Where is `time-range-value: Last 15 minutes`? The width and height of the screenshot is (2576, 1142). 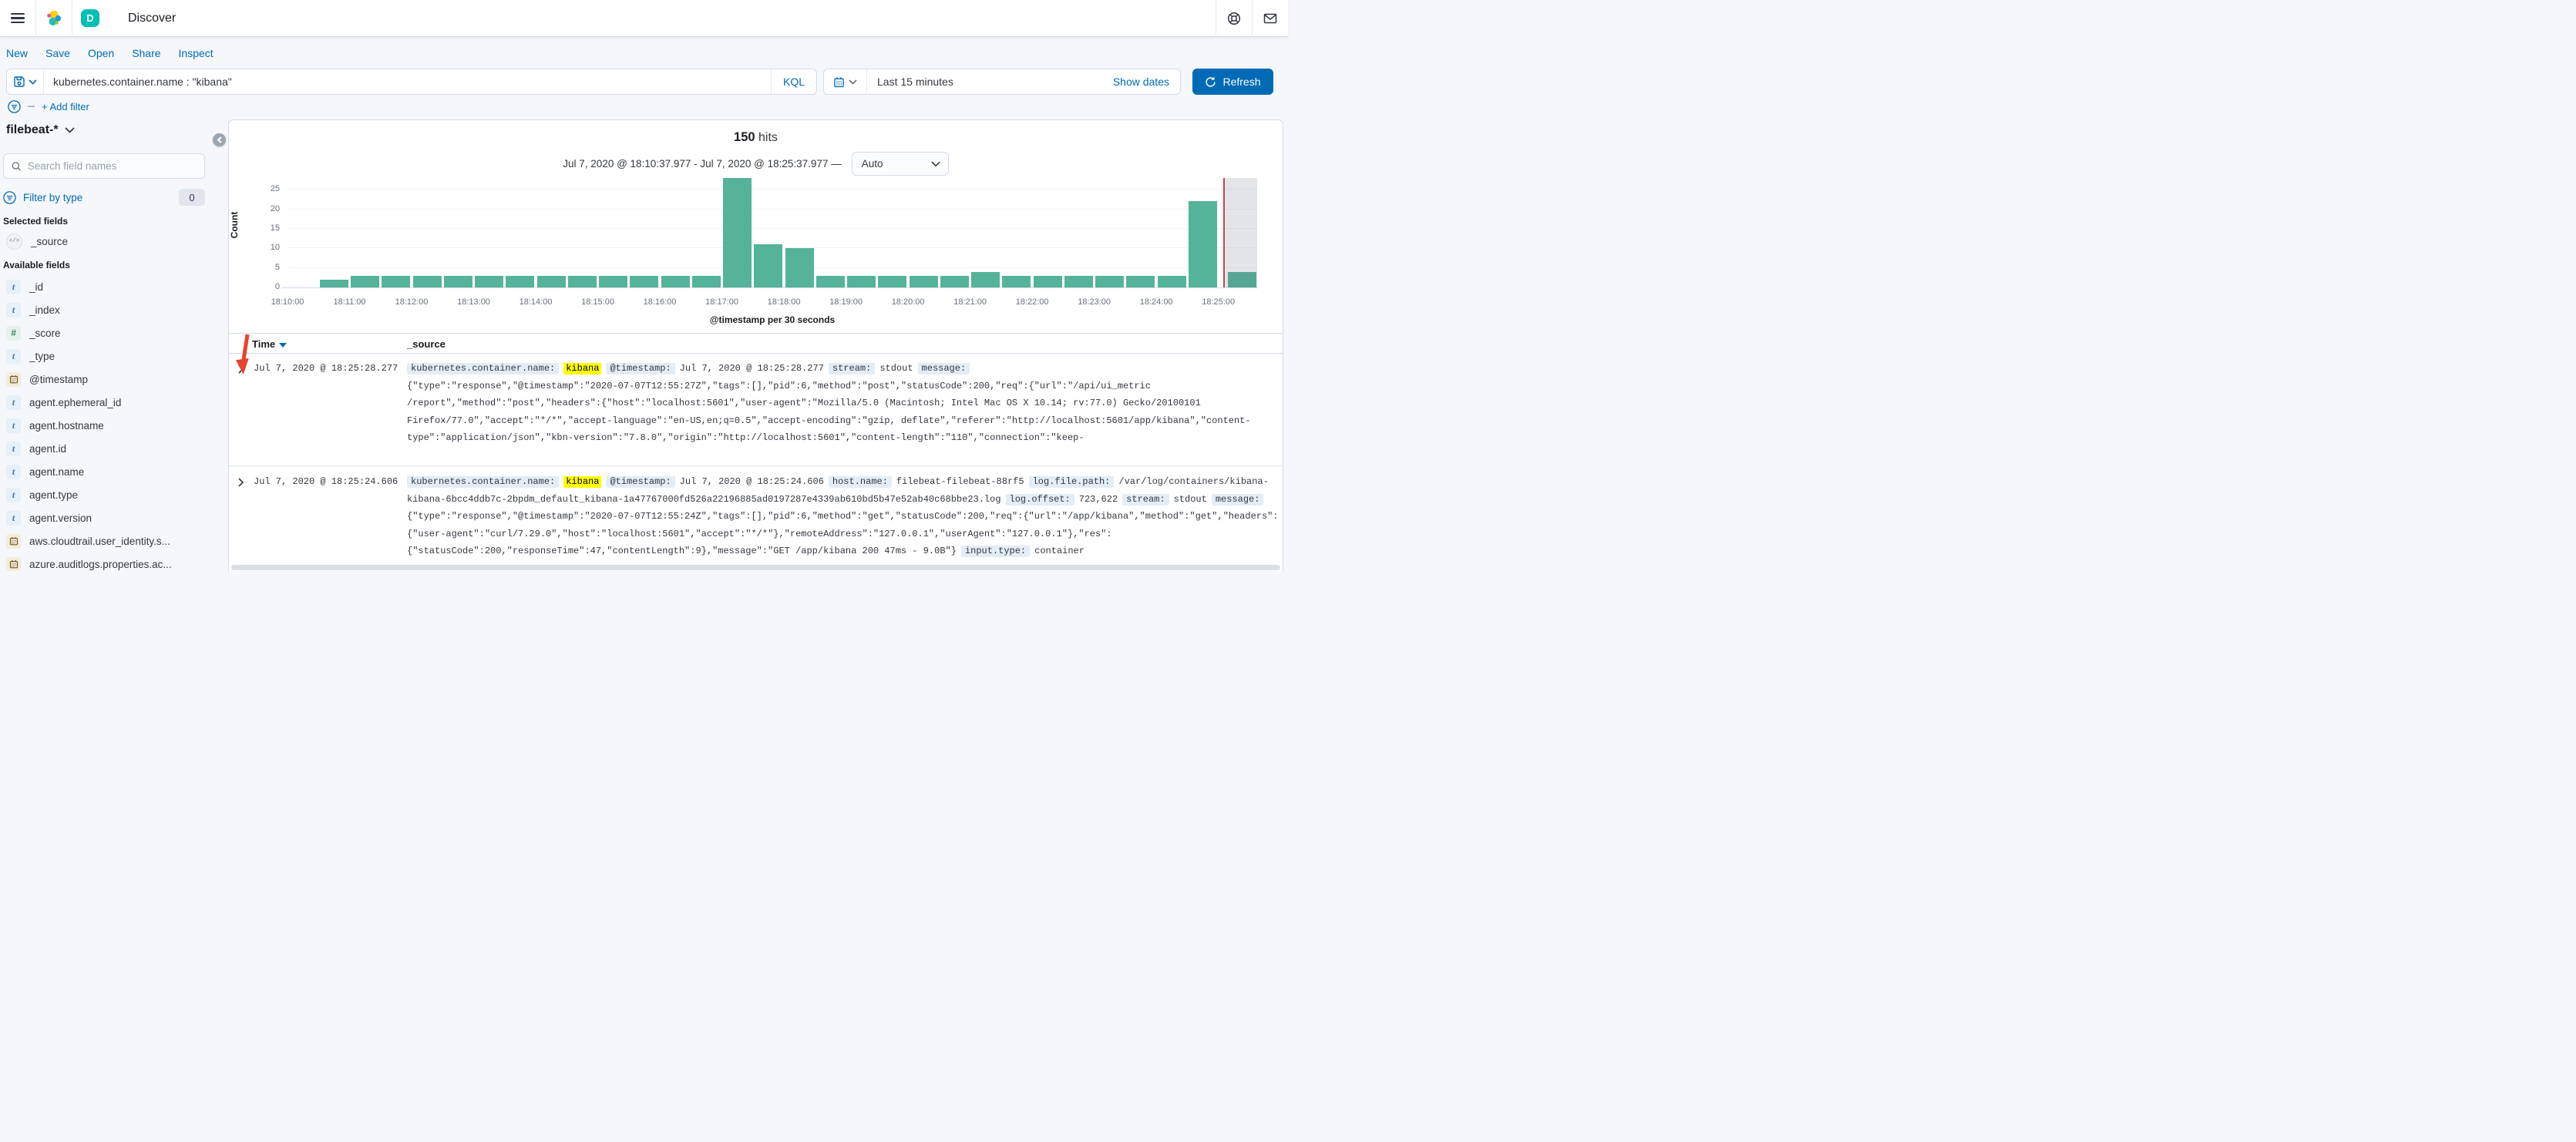
time-range-value: Last 15 minutes is located at coordinates (915, 82).